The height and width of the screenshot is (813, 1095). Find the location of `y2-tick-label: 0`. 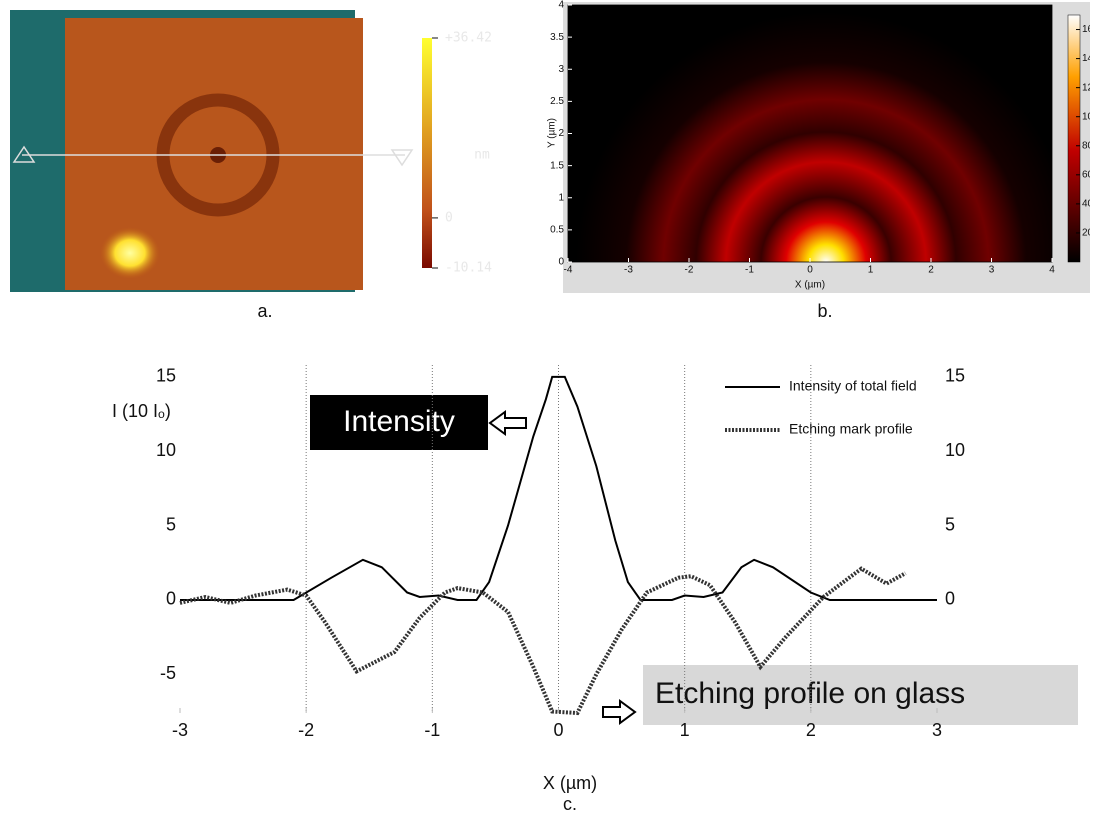

y2-tick-label: 0 is located at coordinates (950, 599).